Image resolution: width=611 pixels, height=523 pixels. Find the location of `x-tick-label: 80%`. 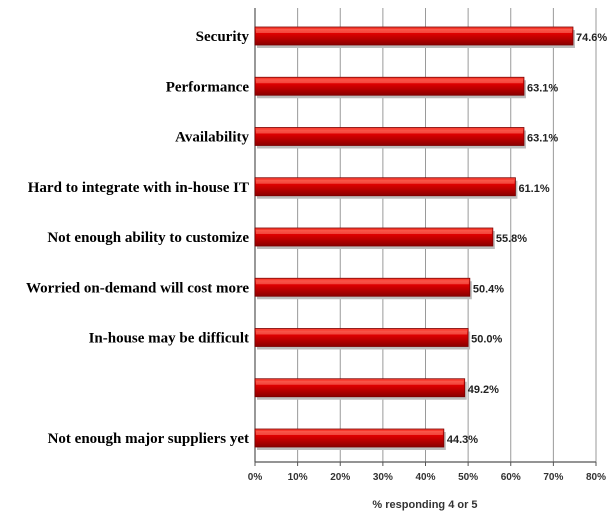

x-tick-label: 80% is located at coordinates (596, 477).